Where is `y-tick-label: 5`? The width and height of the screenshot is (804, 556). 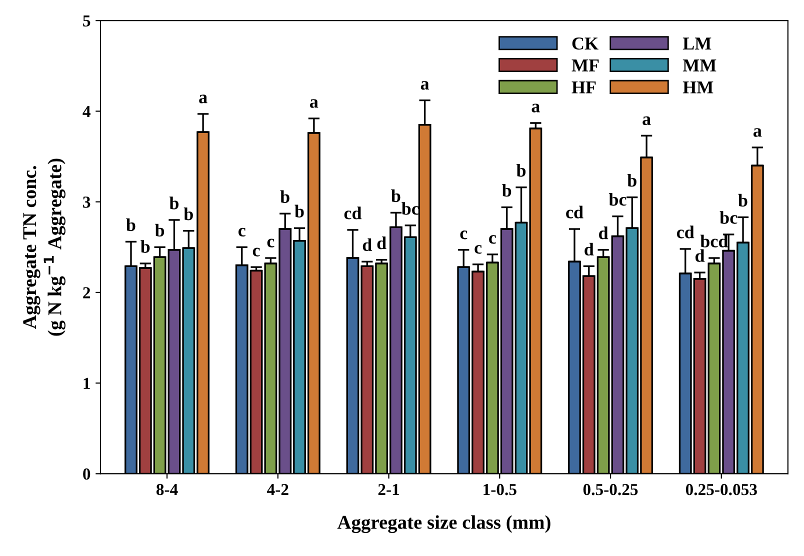
y-tick-label: 5 is located at coordinates (86, 21).